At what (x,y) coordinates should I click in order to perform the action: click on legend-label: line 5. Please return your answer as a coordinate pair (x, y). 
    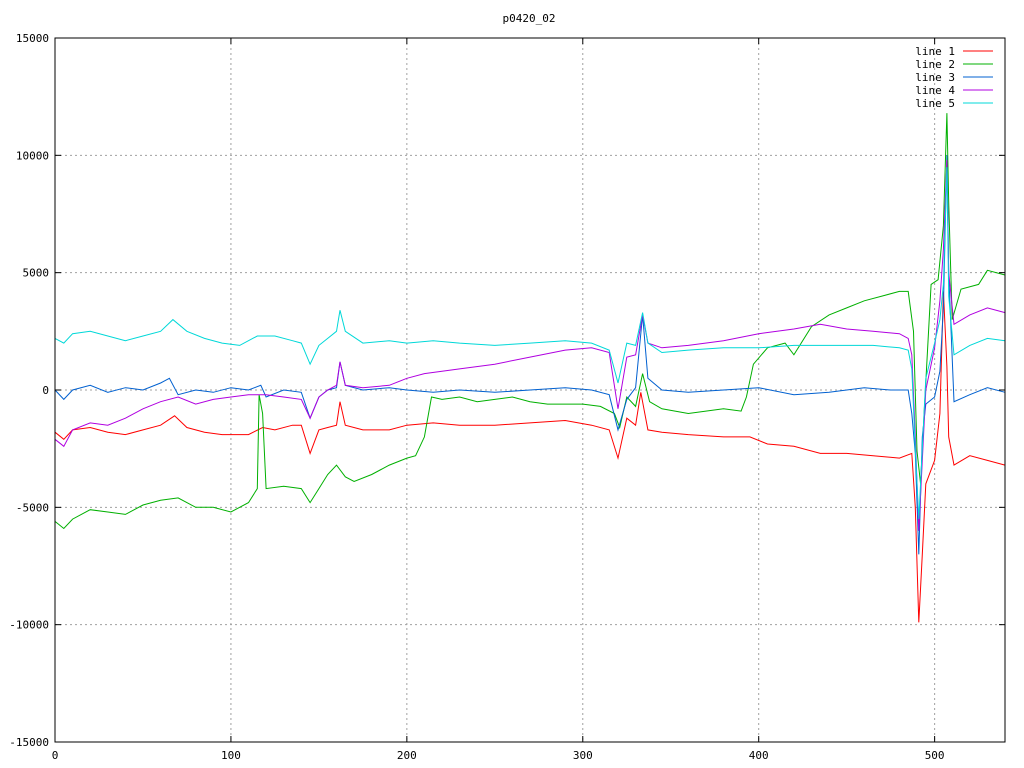
    Looking at the image, I should click on (935, 103).